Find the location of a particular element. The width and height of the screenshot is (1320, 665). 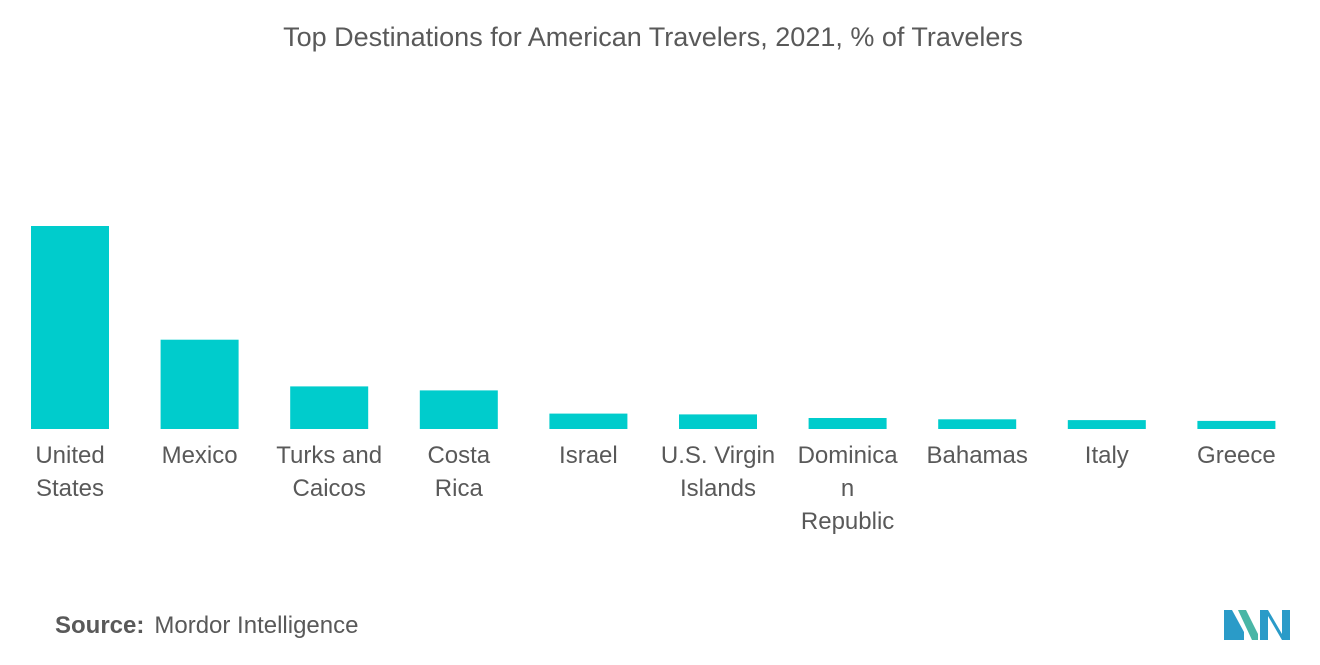

category-label-6: Dominica n Republic is located at coordinates (848, 488).